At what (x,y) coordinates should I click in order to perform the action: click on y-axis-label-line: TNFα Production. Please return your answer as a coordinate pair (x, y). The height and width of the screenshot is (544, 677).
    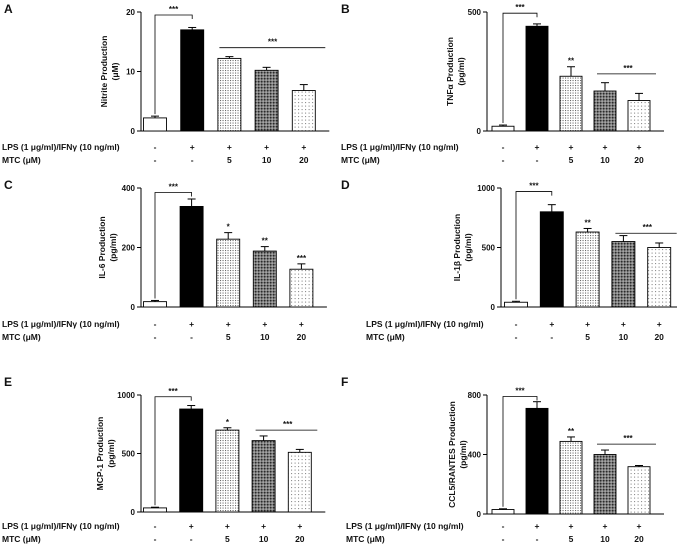
    Looking at the image, I should click on (450, 71).